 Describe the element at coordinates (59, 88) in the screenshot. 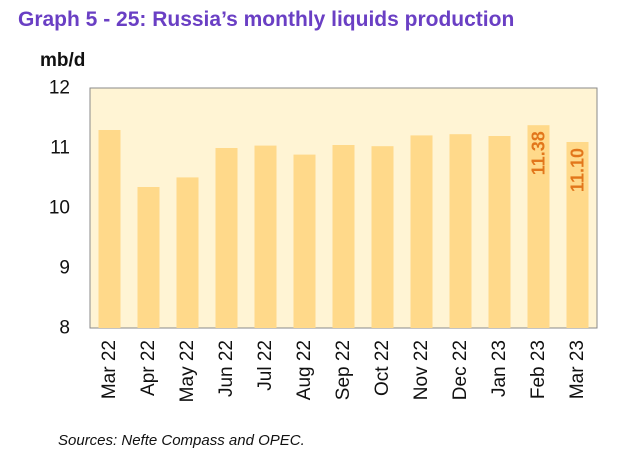

I see `y-tick-label: 12` at that location.